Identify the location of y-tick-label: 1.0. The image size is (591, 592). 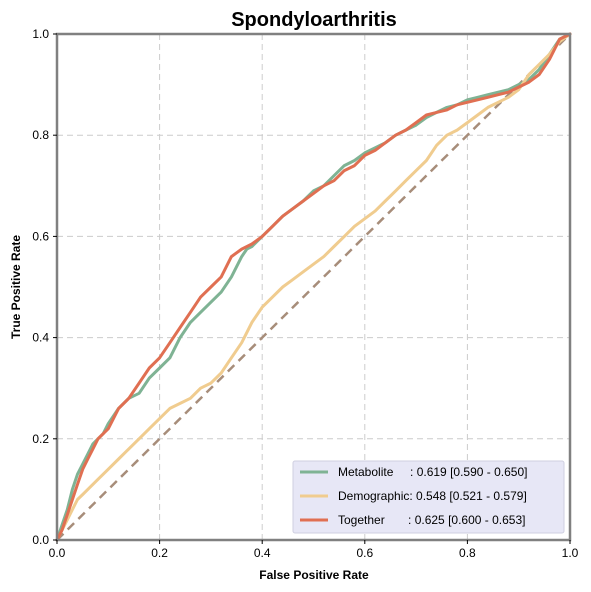
(40, 34).